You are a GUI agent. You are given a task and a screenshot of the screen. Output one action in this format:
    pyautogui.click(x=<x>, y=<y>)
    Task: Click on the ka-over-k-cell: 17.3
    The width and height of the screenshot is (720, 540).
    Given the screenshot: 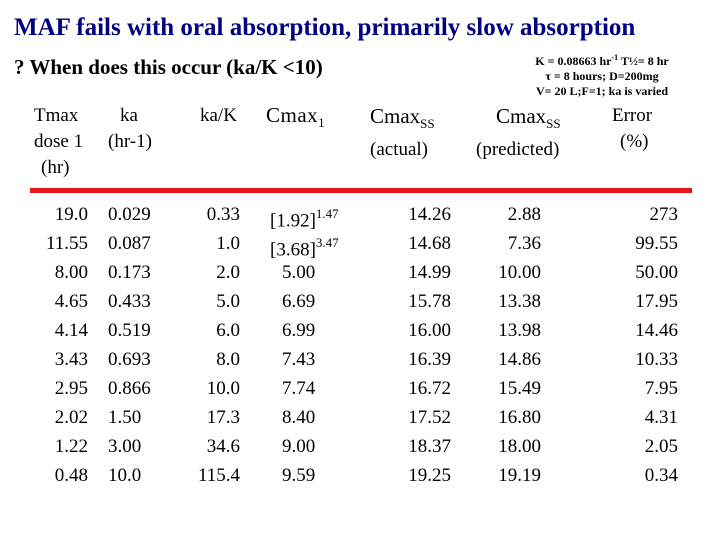 What is the action you would take?
    pyautogui.click(x=223, y=417)
    